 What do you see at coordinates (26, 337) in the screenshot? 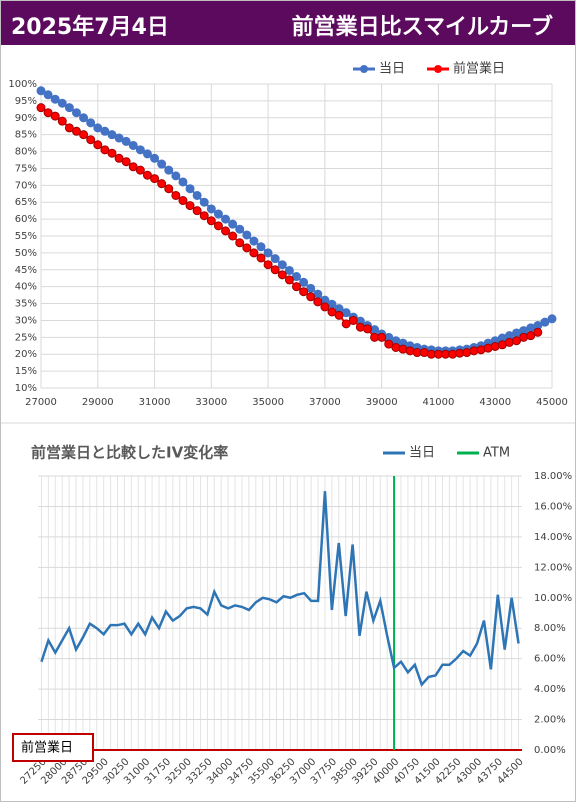
I see `y-tick-label: 25%` at bounding box center [26, 337].